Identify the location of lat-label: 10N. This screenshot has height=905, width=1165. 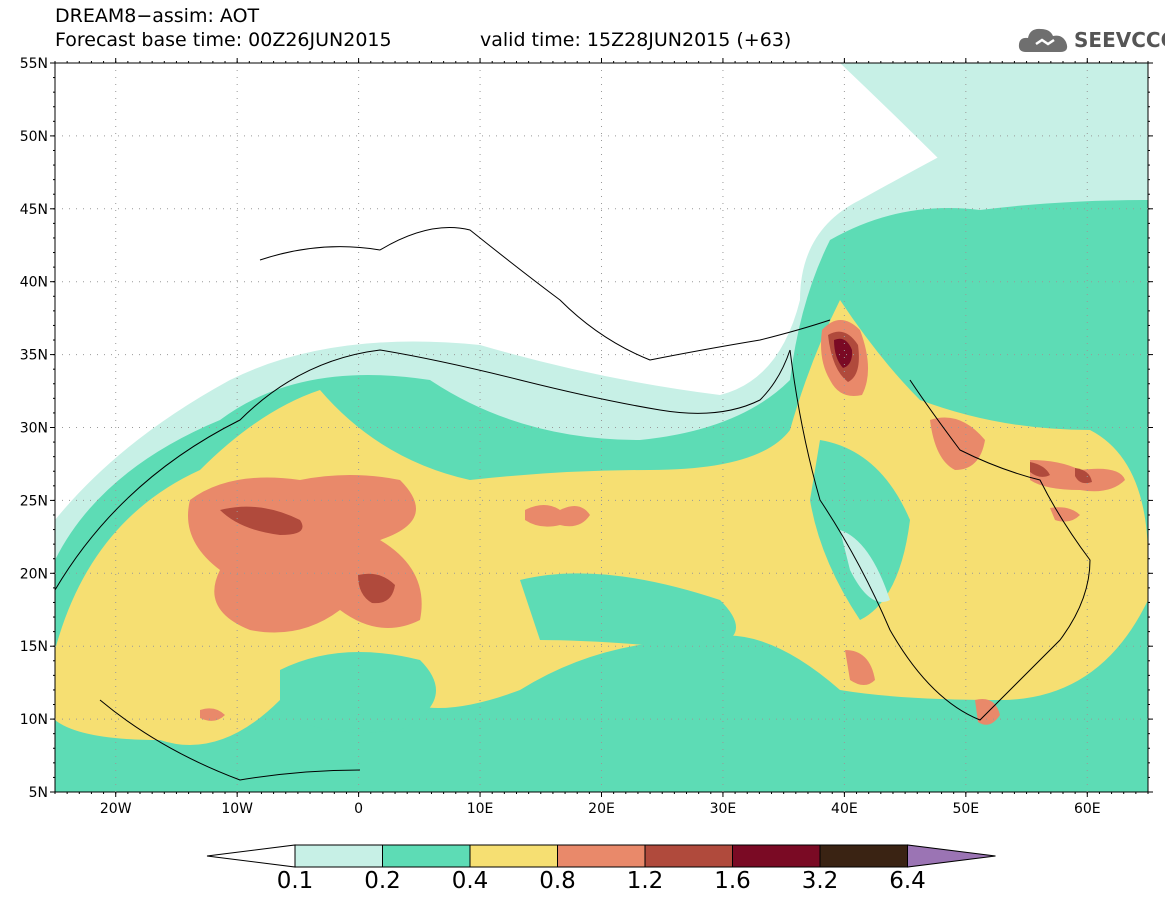
(34, 720).